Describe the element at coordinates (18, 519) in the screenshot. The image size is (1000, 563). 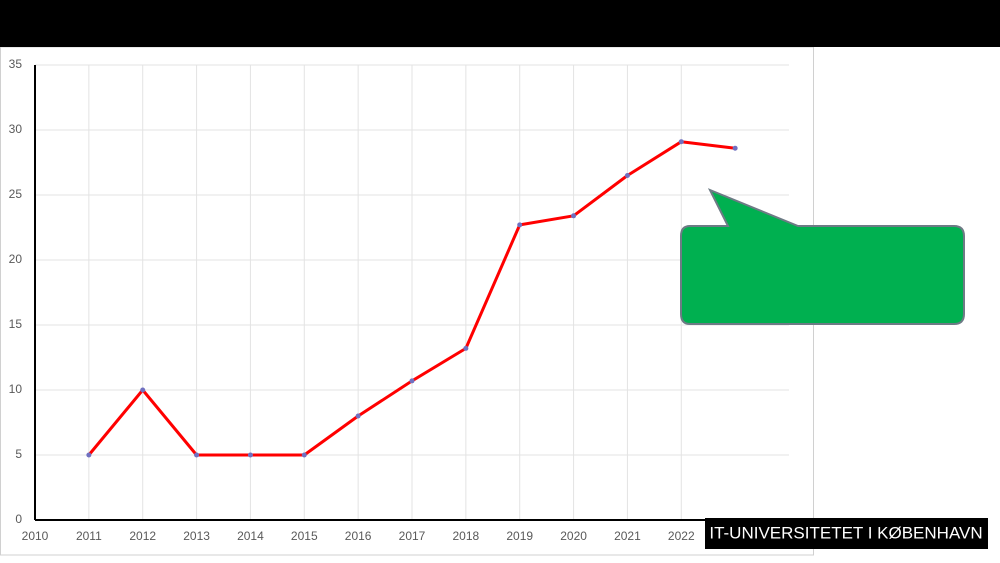
I see `y-tick-label: 0` at that location.